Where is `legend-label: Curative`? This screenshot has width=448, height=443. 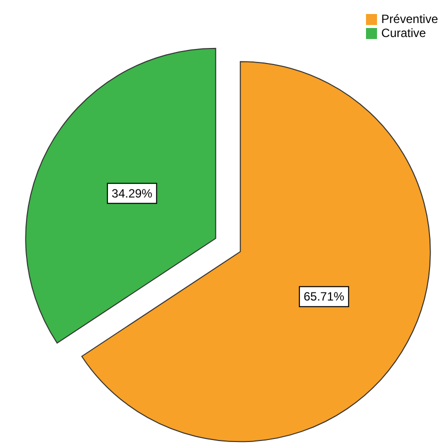
legend-label: Curative is located at coordinates (403, 33).